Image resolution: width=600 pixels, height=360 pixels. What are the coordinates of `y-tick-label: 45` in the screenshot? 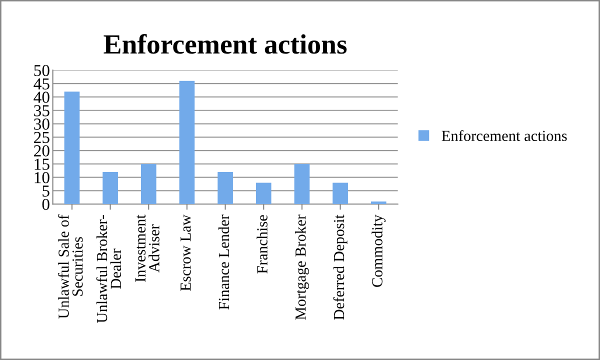 It's located at (42, 84).